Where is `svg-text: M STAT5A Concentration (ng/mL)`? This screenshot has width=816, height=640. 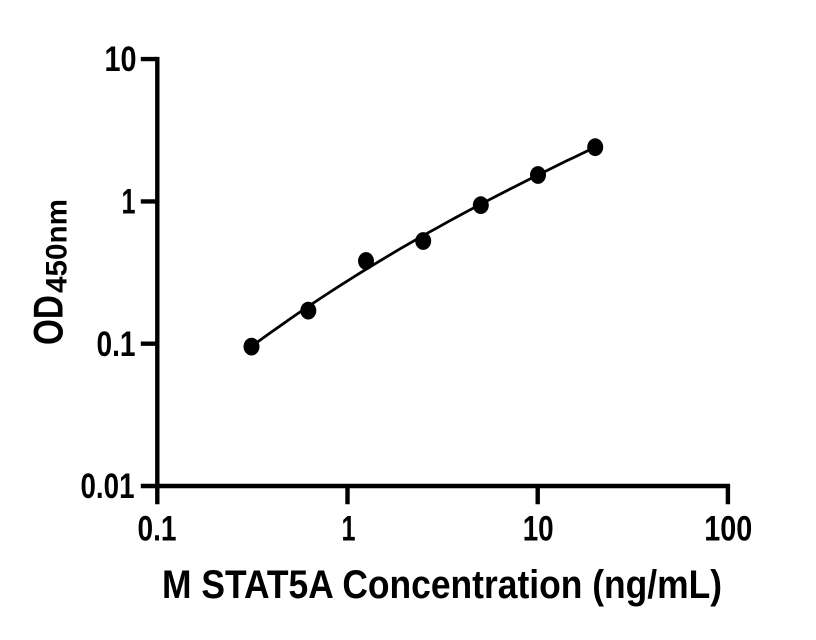
svg-text: M STAT5A Concentration (ng/mL) is located at coordinates (442, 585).